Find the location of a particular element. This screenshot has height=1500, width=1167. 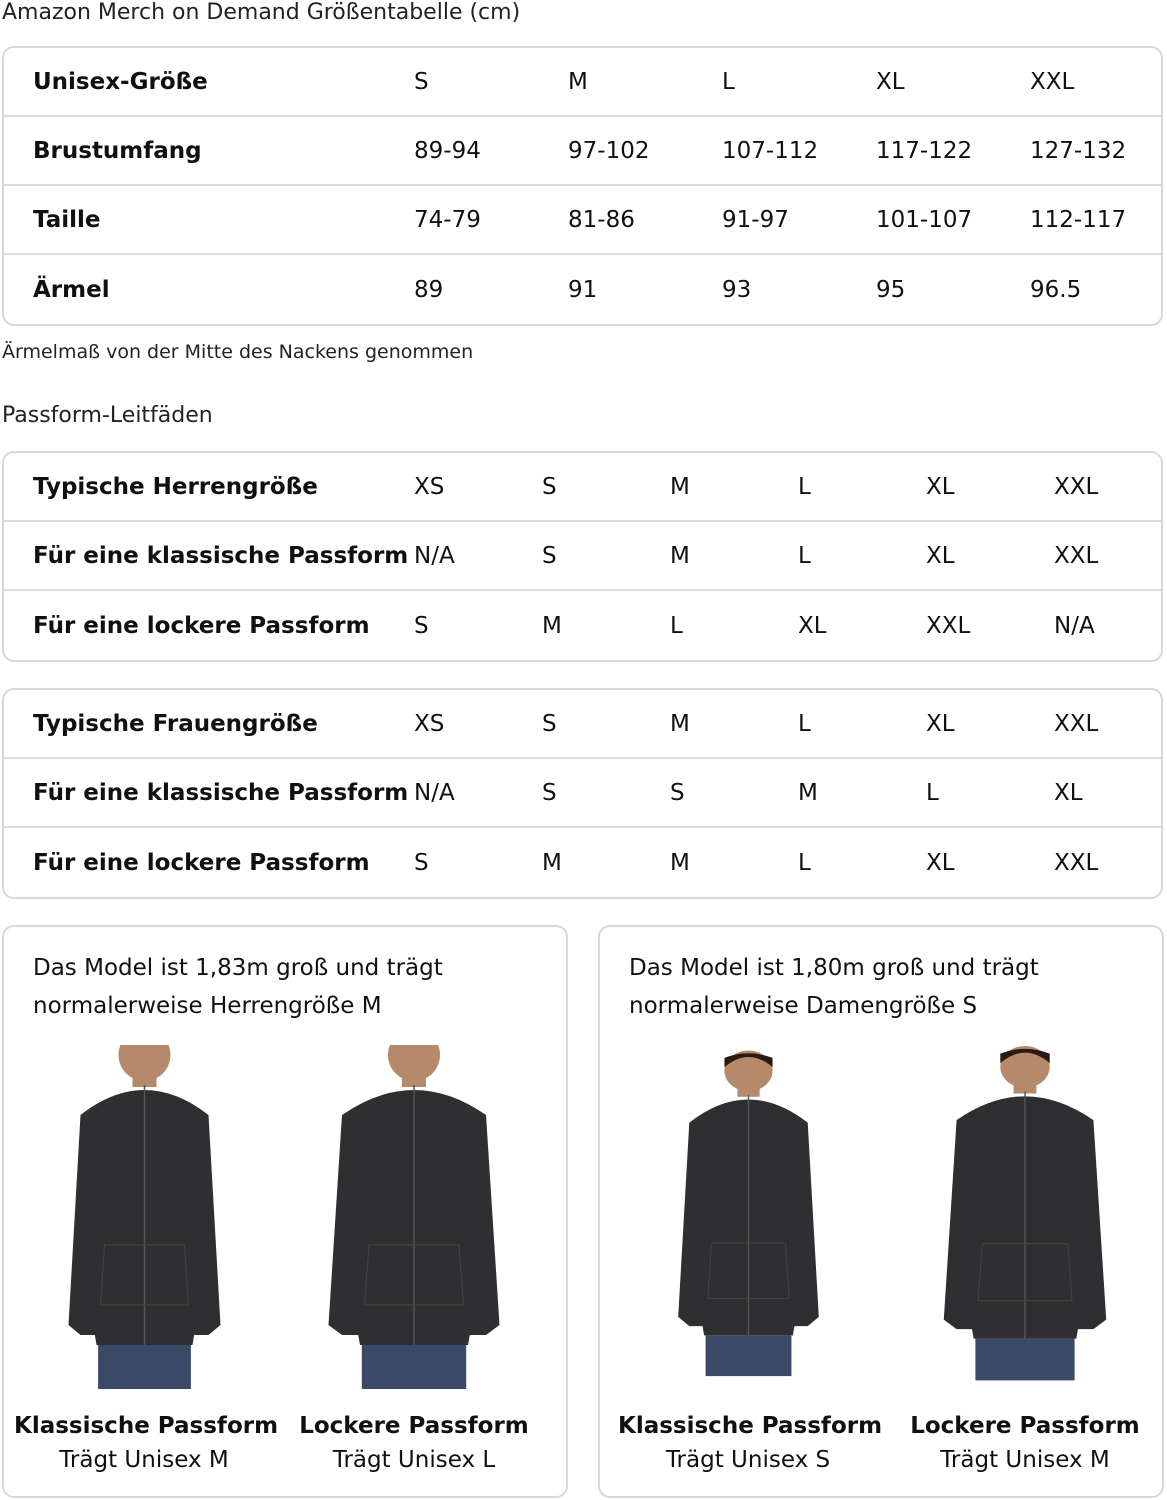

cell: 74-79 is located at coordinates (447, 219).